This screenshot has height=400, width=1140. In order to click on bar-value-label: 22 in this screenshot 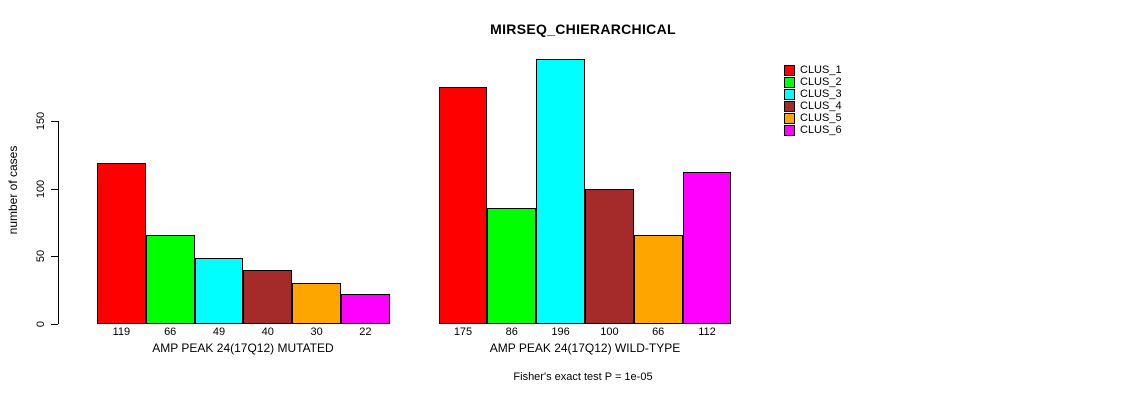, I will do `click(365, 332)`.